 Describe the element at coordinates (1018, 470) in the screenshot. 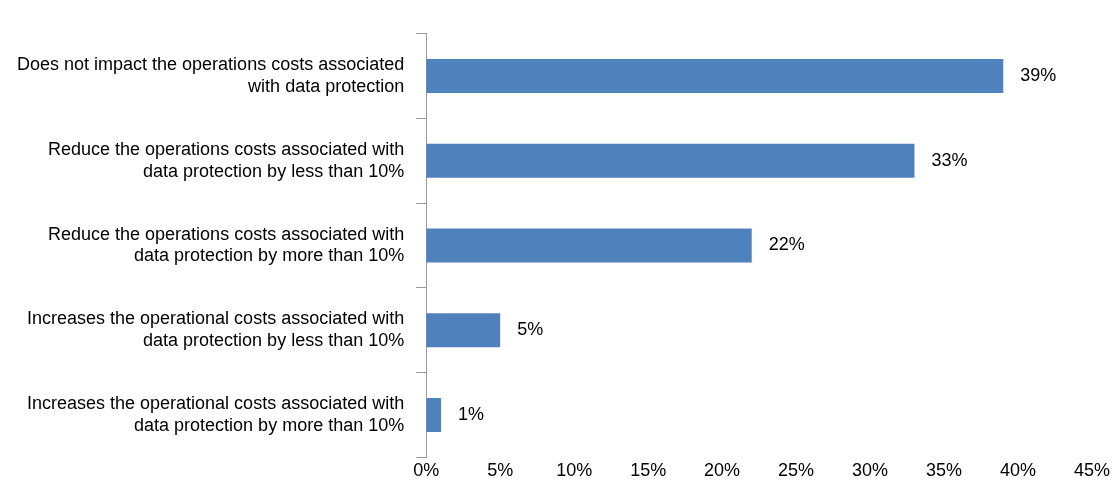

I see `x-tick-label: 40%` at that location.